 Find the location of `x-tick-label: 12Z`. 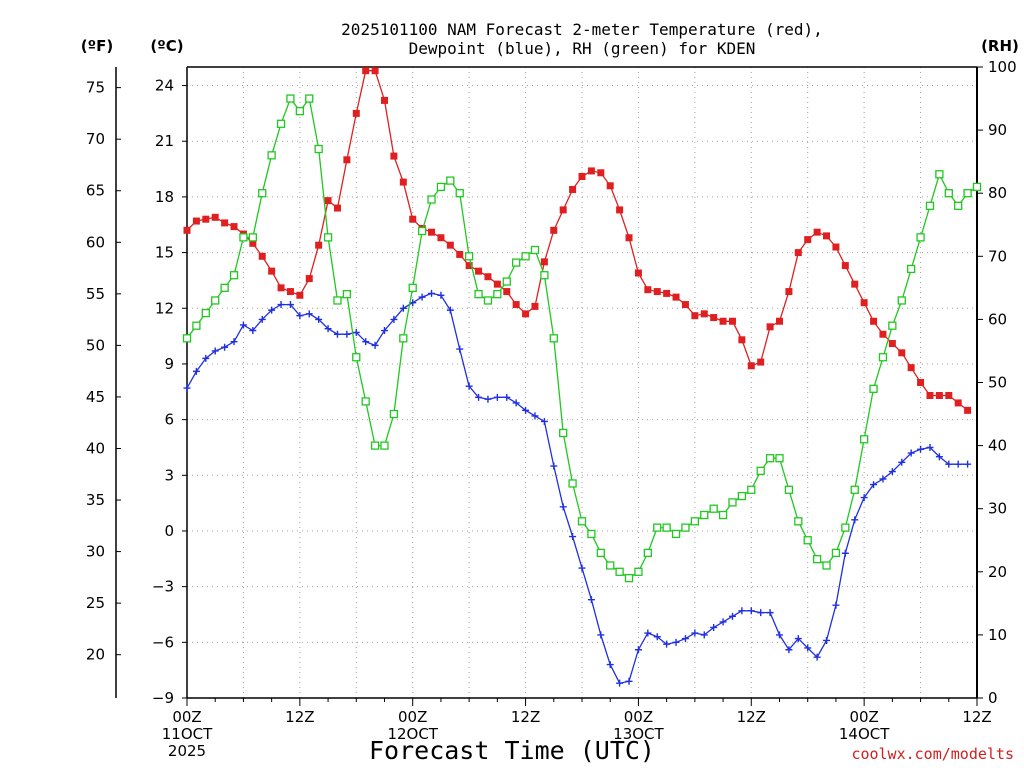

x-tick-label: 12Z is located at coordinates (525, 717).